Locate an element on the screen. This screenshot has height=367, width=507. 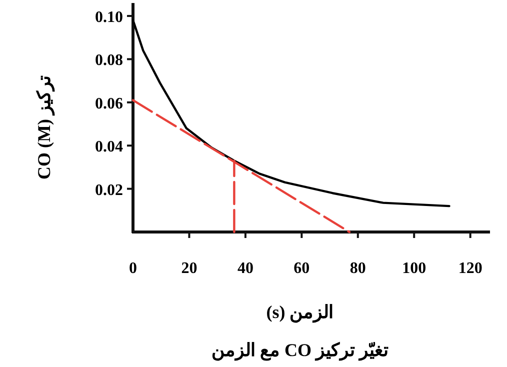
y-tick-label: 0.10 is located at coordinates (109, 17).